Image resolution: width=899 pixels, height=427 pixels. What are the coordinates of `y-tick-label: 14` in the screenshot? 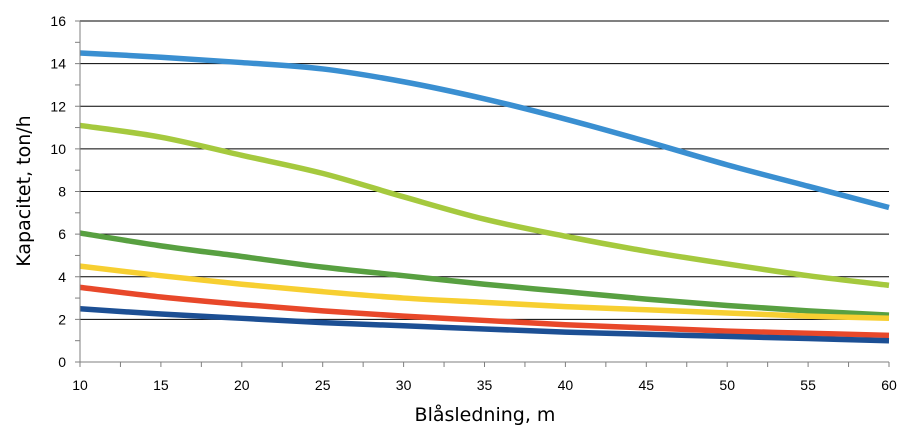 It's located at (58, 64).